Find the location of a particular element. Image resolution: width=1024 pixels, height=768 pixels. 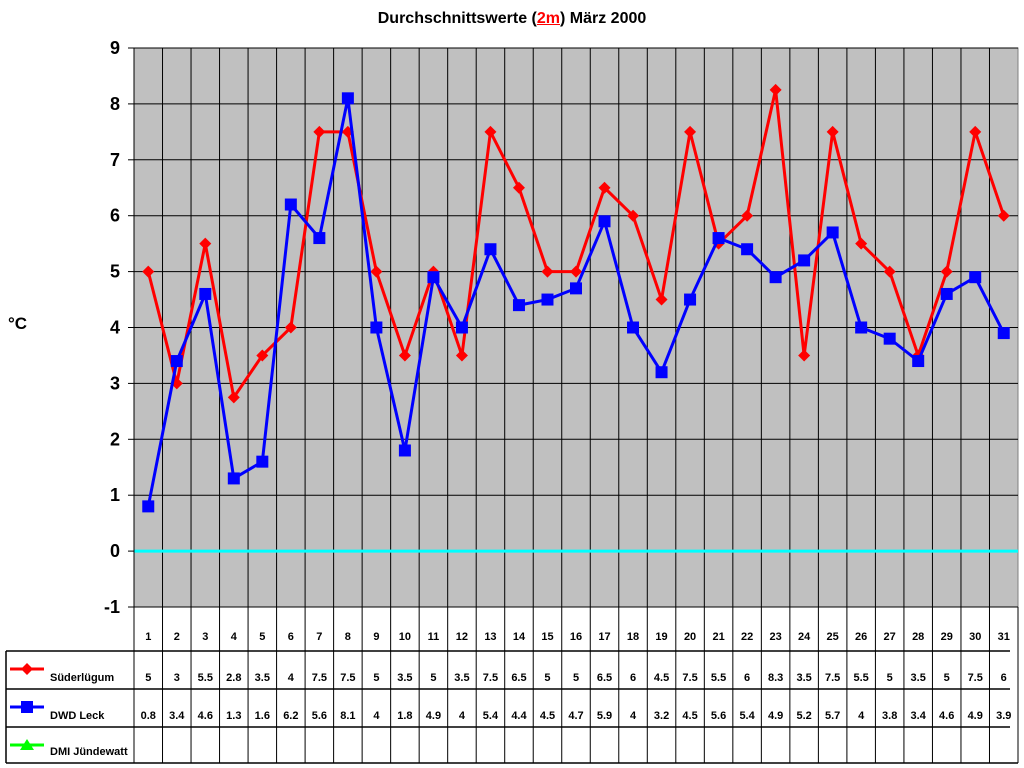

table-cell-value: 5.6 is located at coordinates (319, 716).